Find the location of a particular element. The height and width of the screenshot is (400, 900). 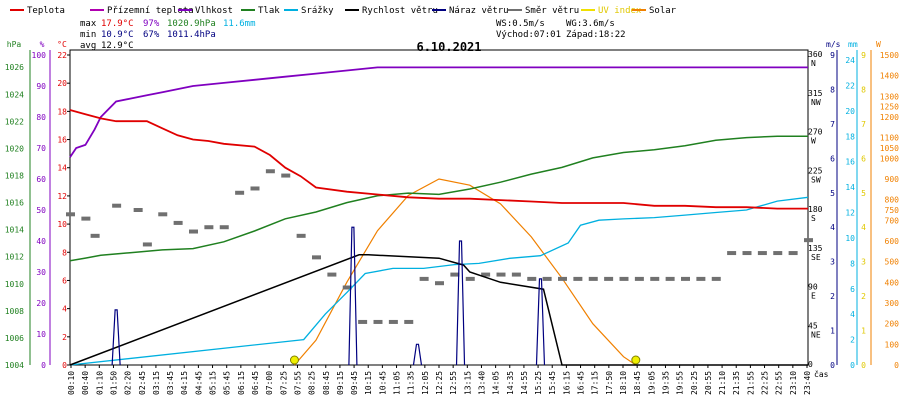

legend-label-pocitova: Přízemní teplota is located at coordinates (150, 11).